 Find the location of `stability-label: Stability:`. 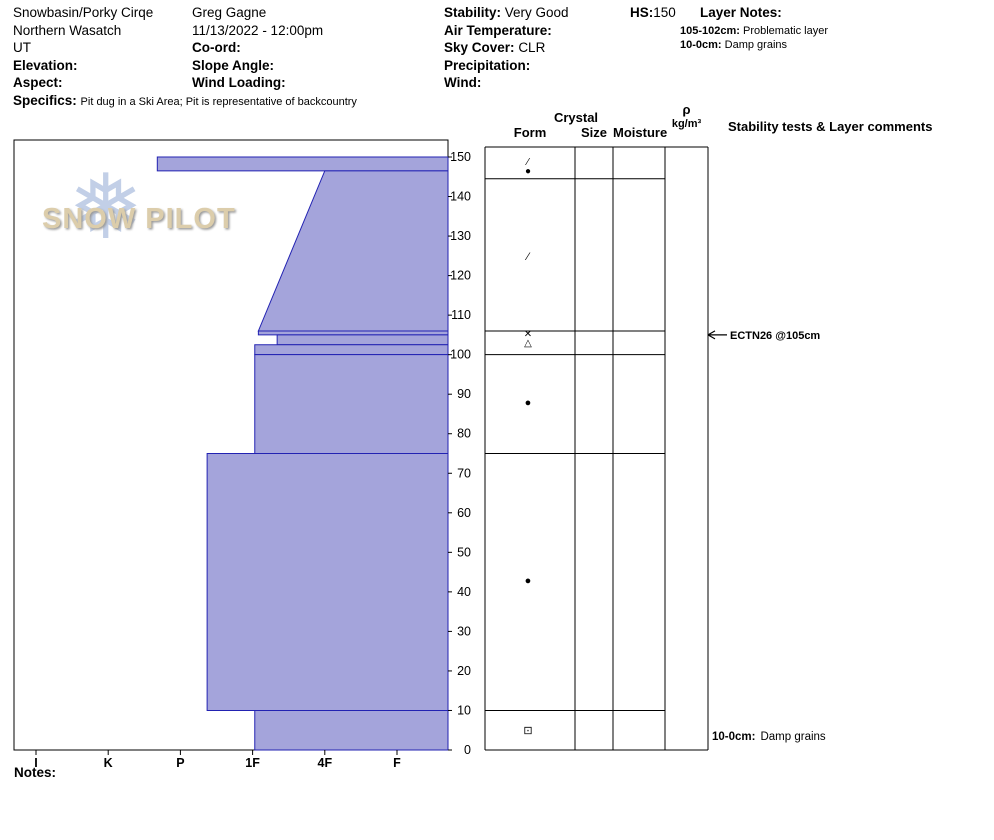

stability-label: Stability: is located at coordinates (473, 12).